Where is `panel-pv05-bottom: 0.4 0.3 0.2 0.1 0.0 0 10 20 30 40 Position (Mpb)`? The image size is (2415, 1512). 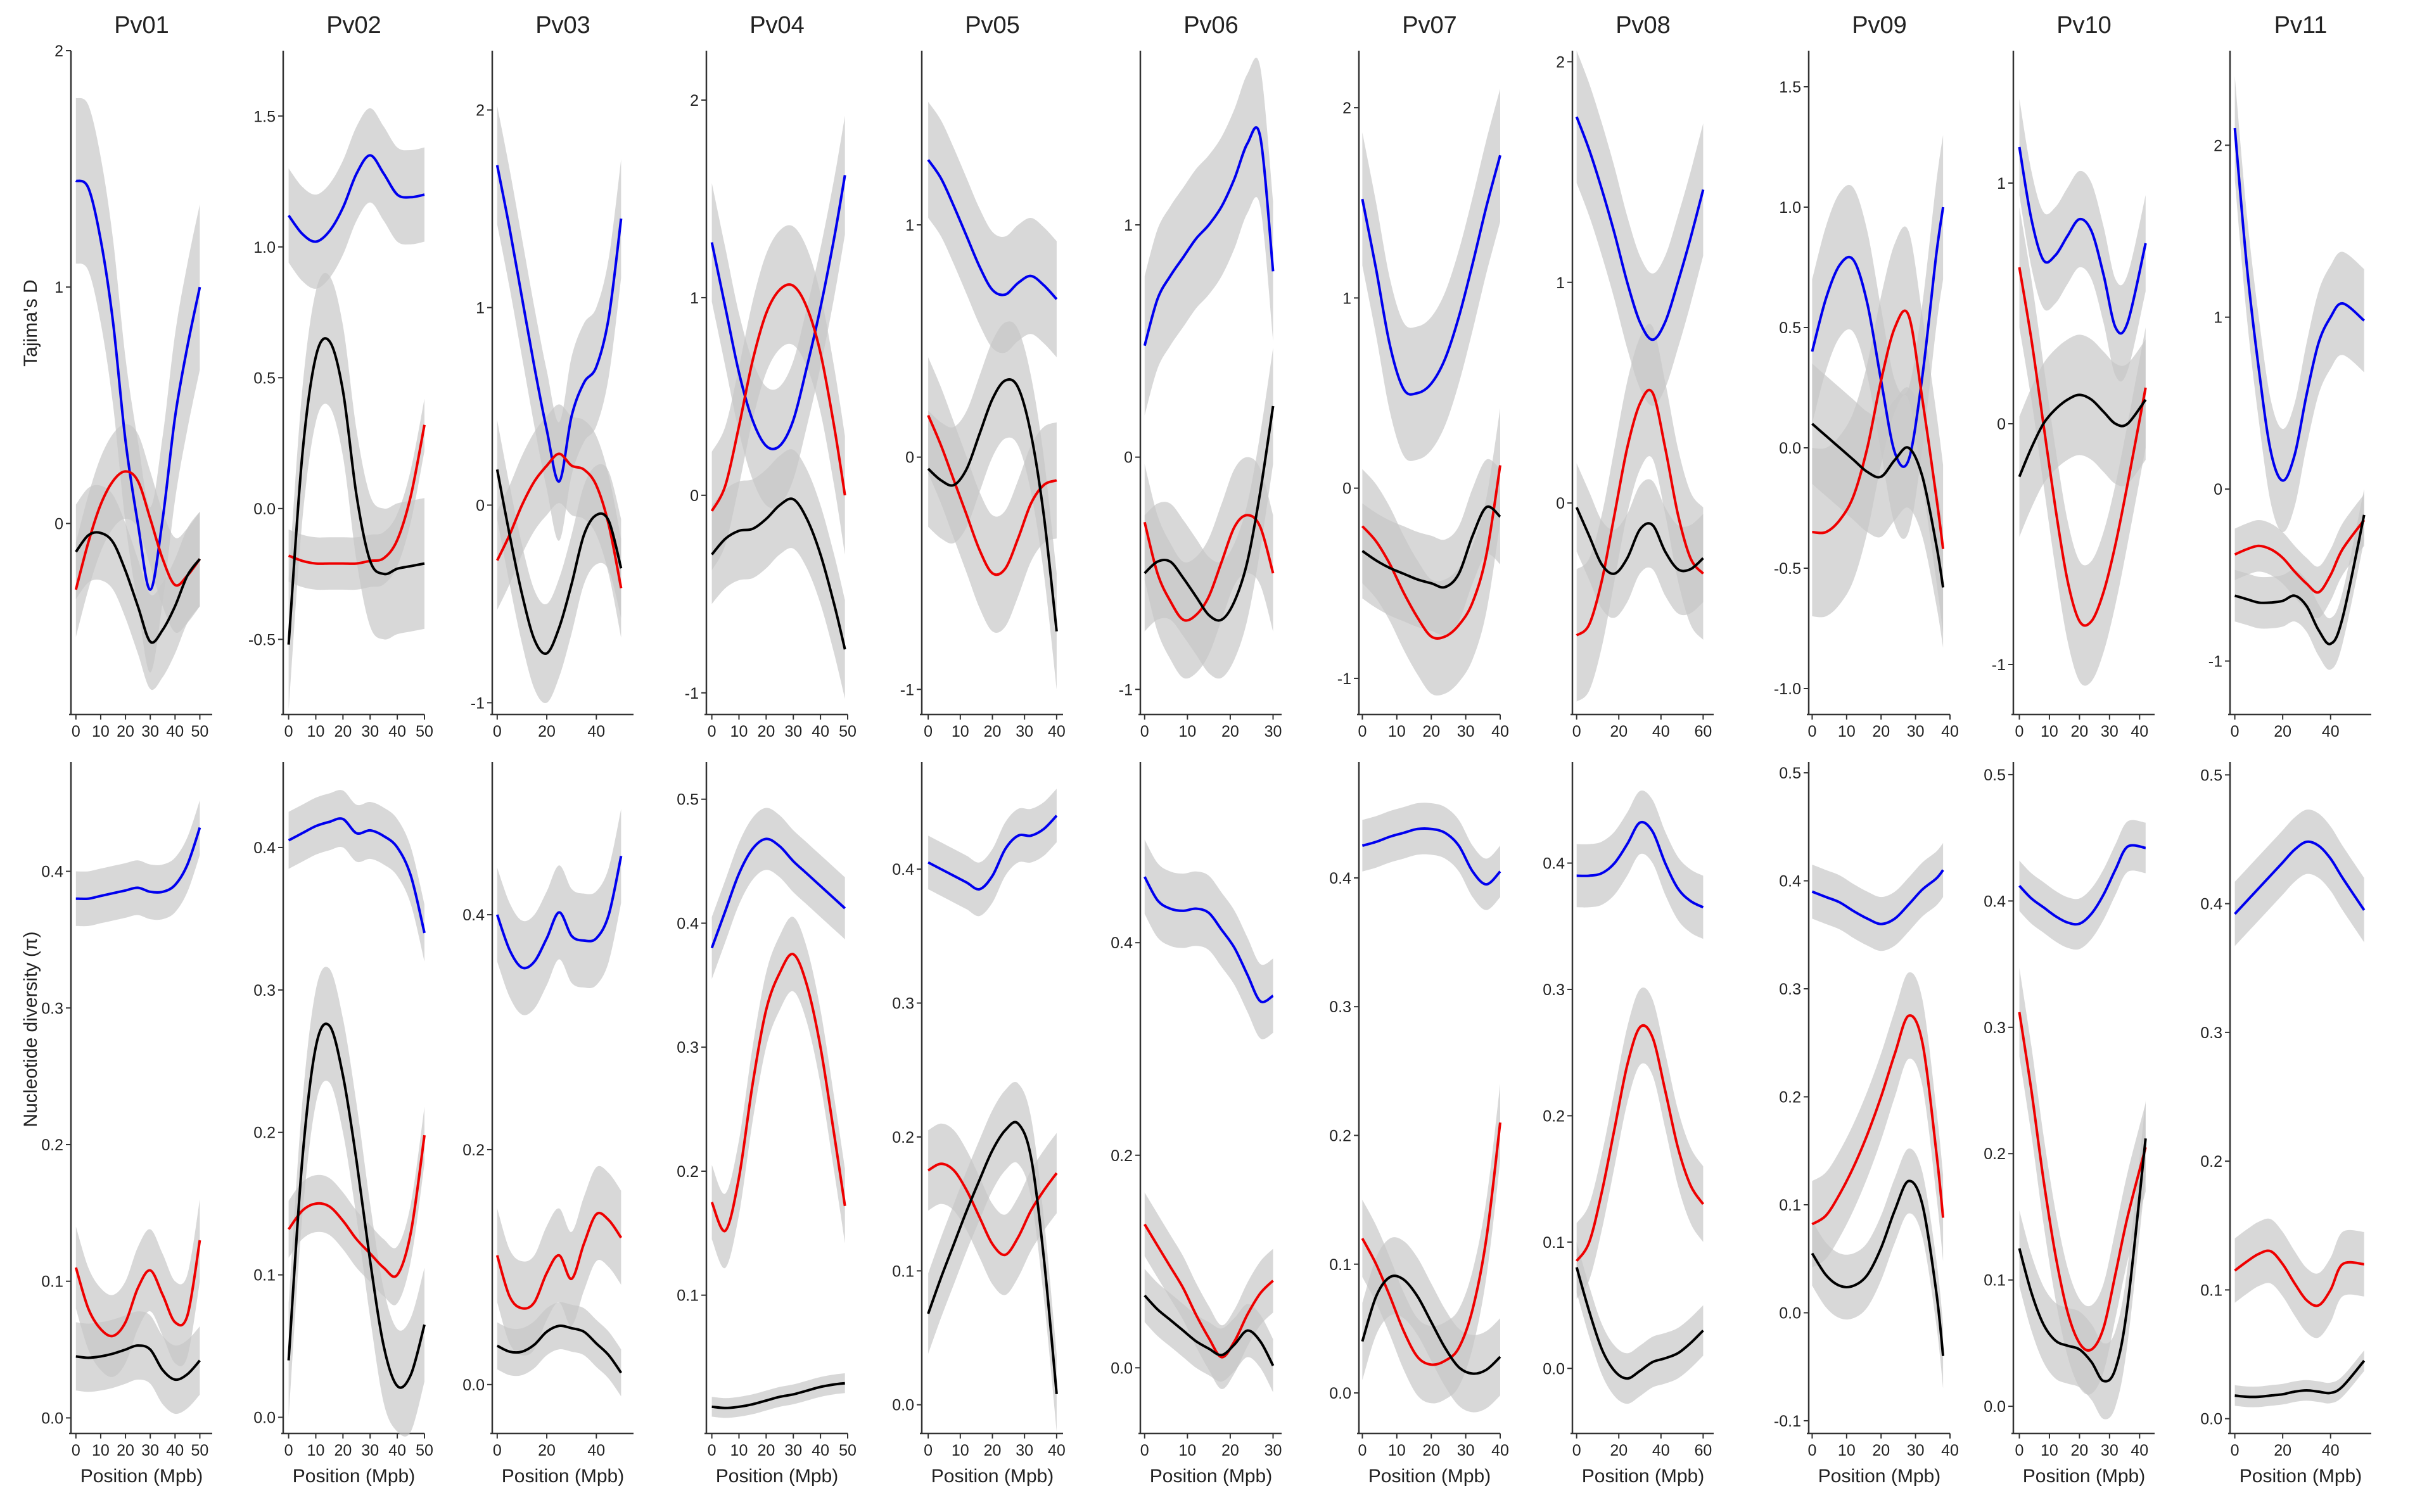
panel-pv05-bottom: 0.4 0.3 0.2 0.1 0.0 0 10 20 30 40 Position (Mpb) is located at coordinates (979, 1124).